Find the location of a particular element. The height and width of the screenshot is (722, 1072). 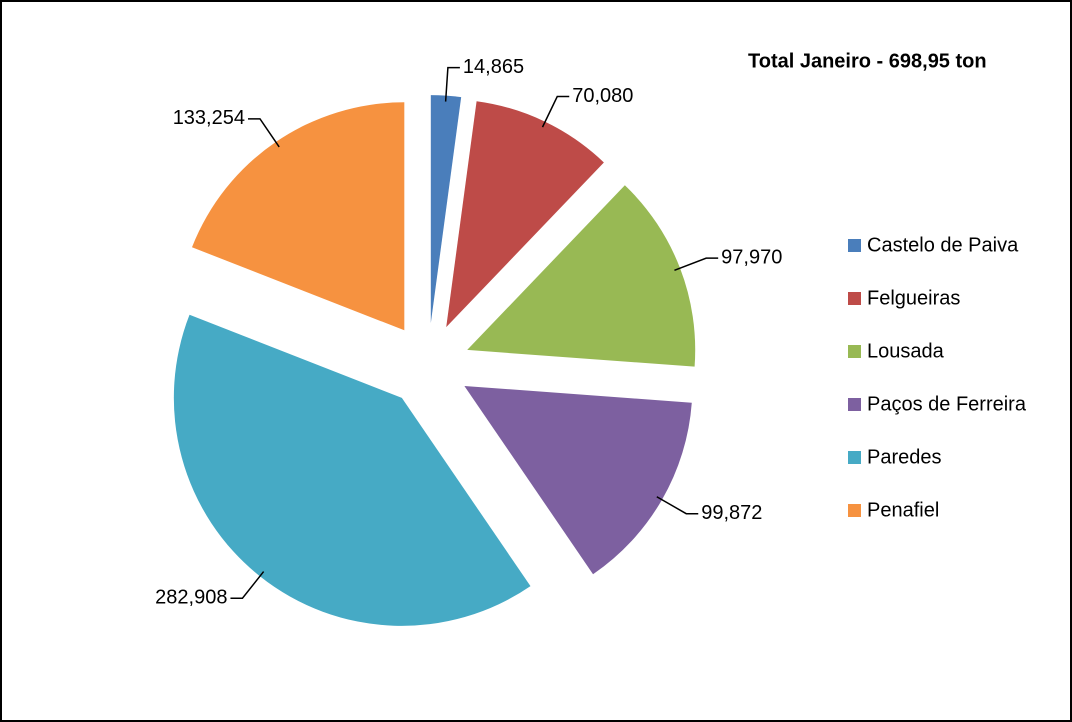

legend-label: Paredes is located at coordinates (904, 457).